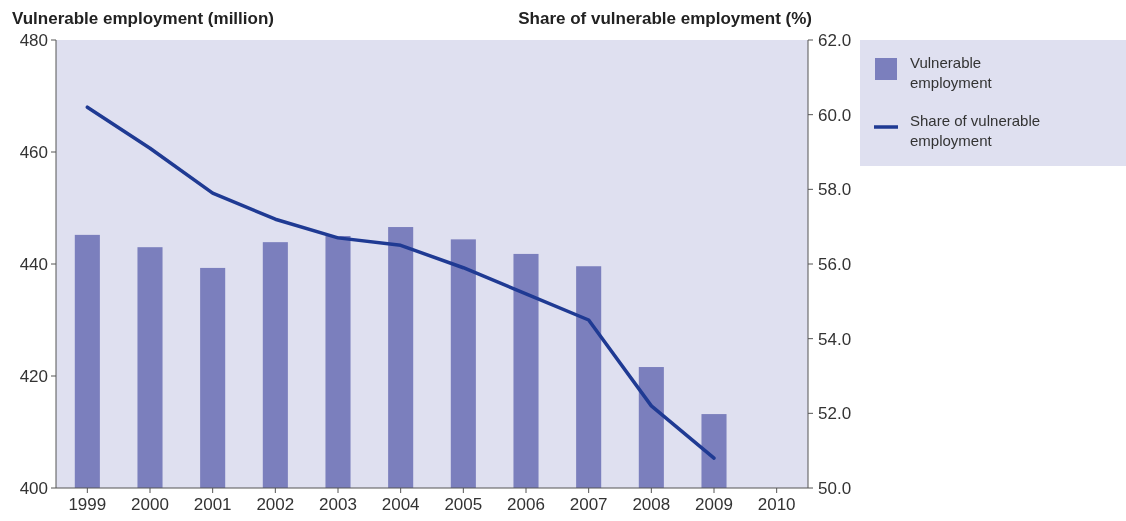 Image resolution: width=1126 pixels, height=521 pixels. Describe the element at coordinates (835, 414) in the screenshot. I see `y2-tick-label: 52.0` at that location.